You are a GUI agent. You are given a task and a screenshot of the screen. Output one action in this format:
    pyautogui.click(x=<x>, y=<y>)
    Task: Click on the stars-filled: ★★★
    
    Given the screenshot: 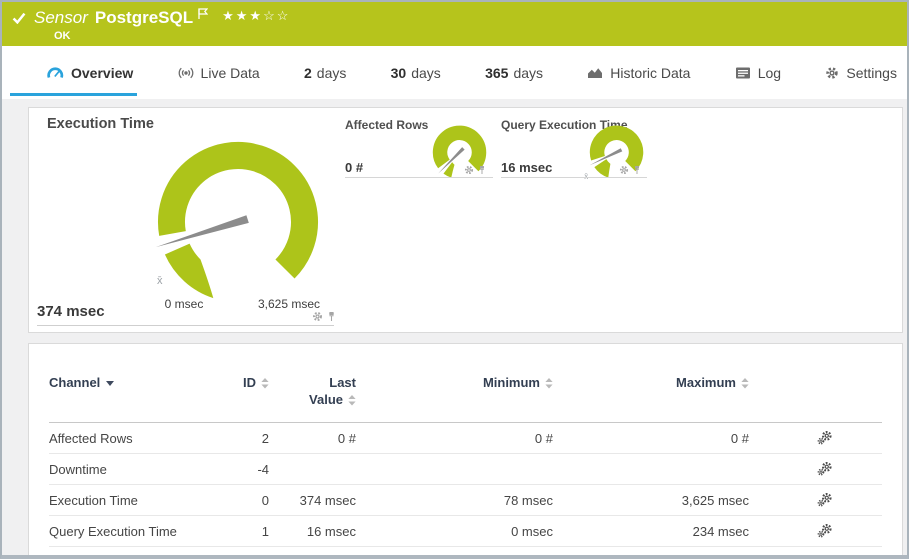 What is the action you would take?
    pyautogui.click(x=243, y=15)
    